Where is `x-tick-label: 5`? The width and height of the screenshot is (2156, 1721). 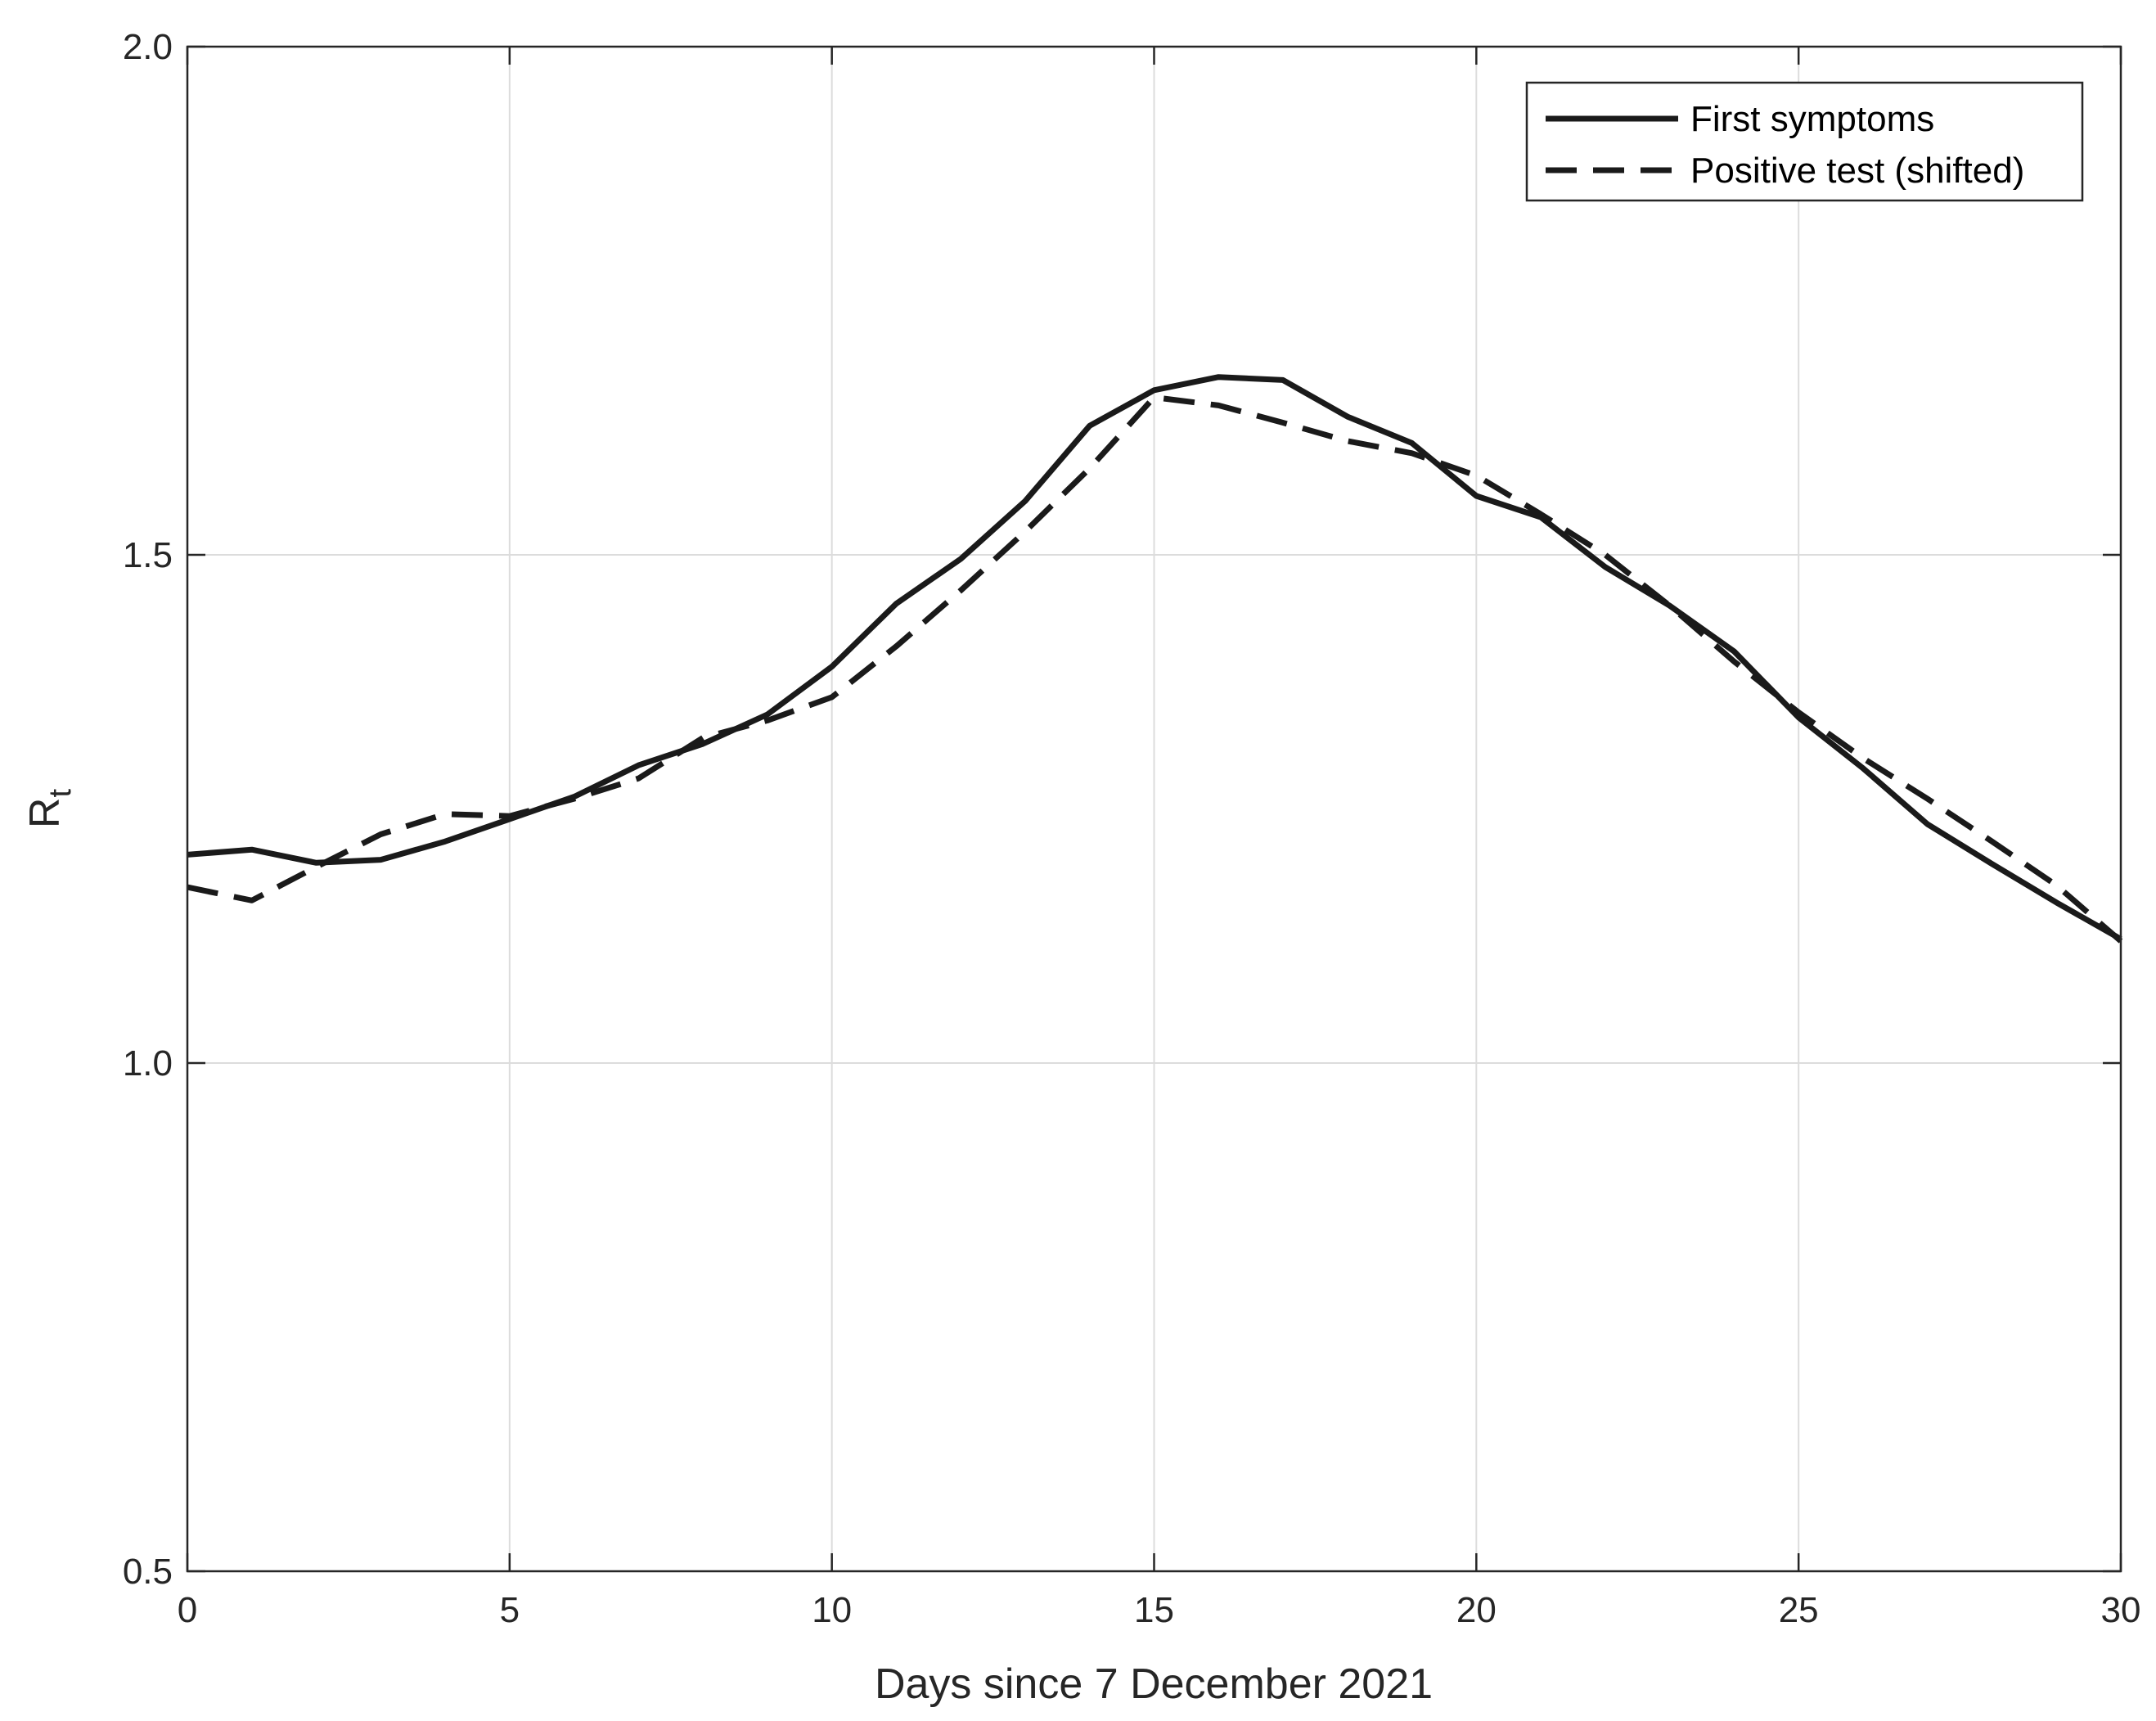
x-tick-label: 5 is located at coordinates (510, 1610).